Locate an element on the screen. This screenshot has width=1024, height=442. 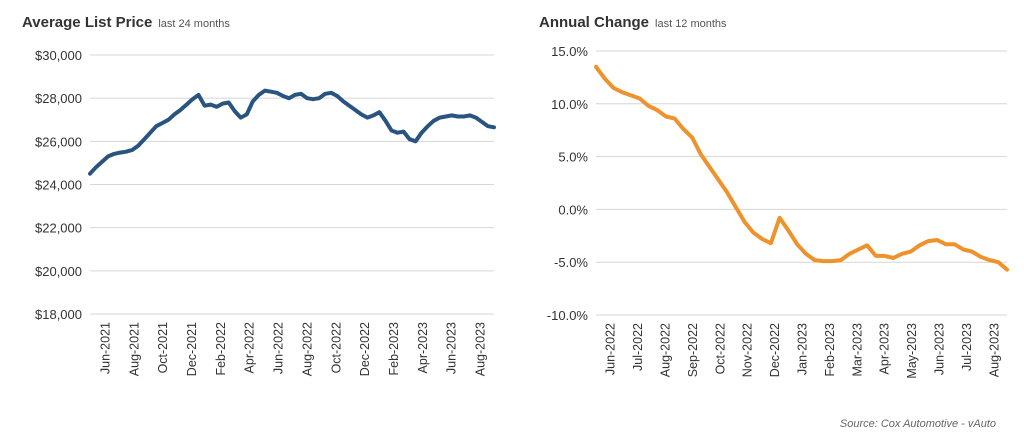
chart-1-x-tick-label: Jul-2022 is located at coordinates (638, 347).